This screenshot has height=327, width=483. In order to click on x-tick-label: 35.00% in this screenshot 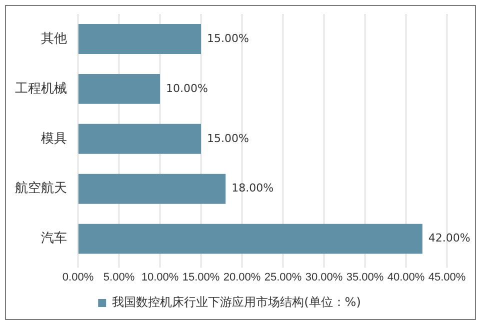, I will do `click(365, 277)`.